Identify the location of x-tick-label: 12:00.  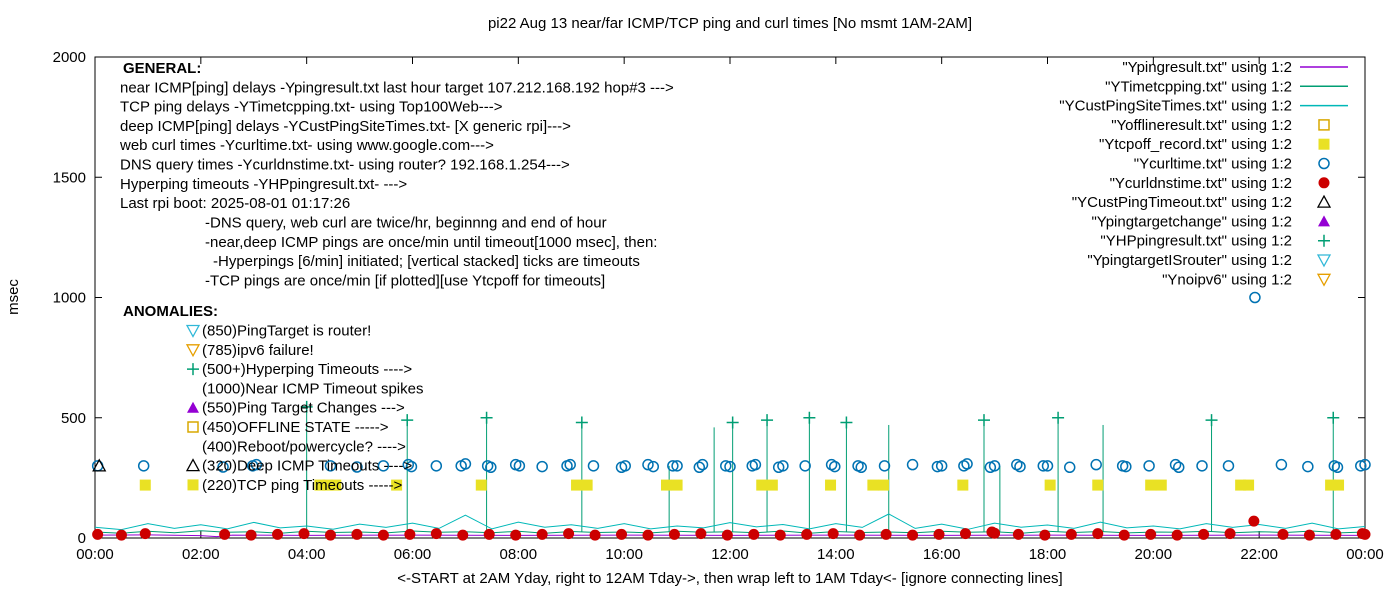
(730, 554).